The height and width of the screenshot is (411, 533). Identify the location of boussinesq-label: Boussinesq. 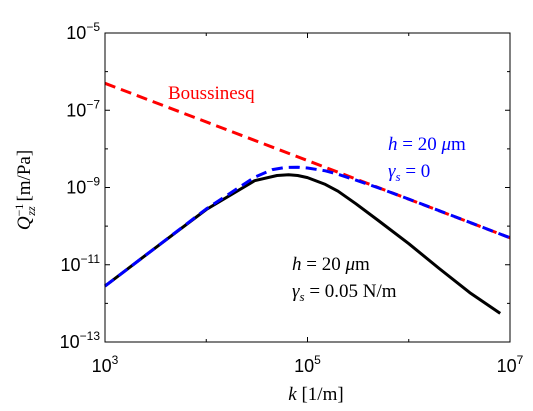
(211, 93).